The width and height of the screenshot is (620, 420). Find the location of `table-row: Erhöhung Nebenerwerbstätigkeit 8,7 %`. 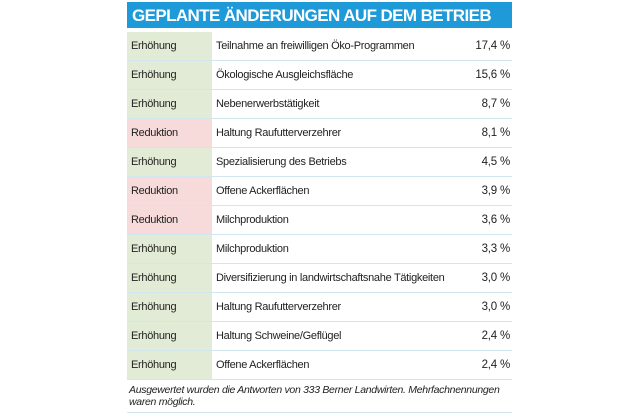

table-row: Erhöhung Nebenerwerbstätigkeit 8,7 % is located at coordinates (319, 104).